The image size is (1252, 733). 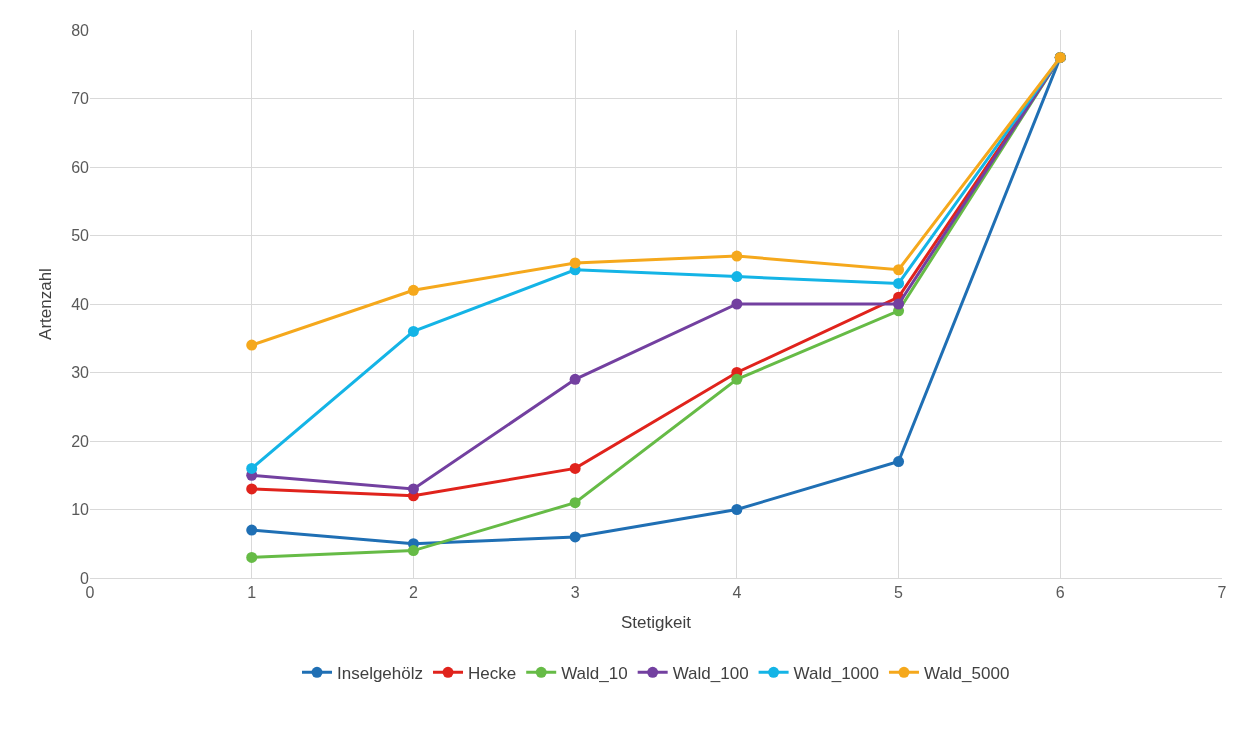 I want to click on y-tick-label: 60, so click(x=80, y=167).